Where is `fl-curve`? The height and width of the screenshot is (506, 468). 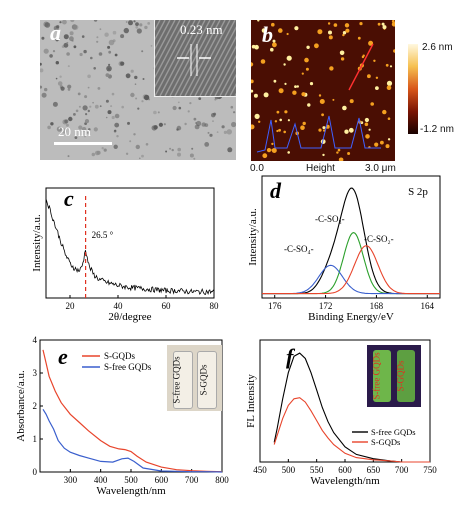
fl-curve is located at coordinates (351, 430).